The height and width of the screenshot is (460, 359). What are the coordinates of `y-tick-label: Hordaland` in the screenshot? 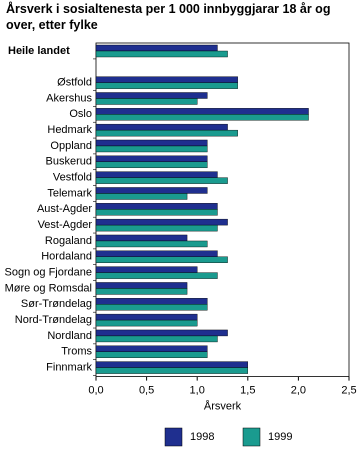 It's located at (66, 257).